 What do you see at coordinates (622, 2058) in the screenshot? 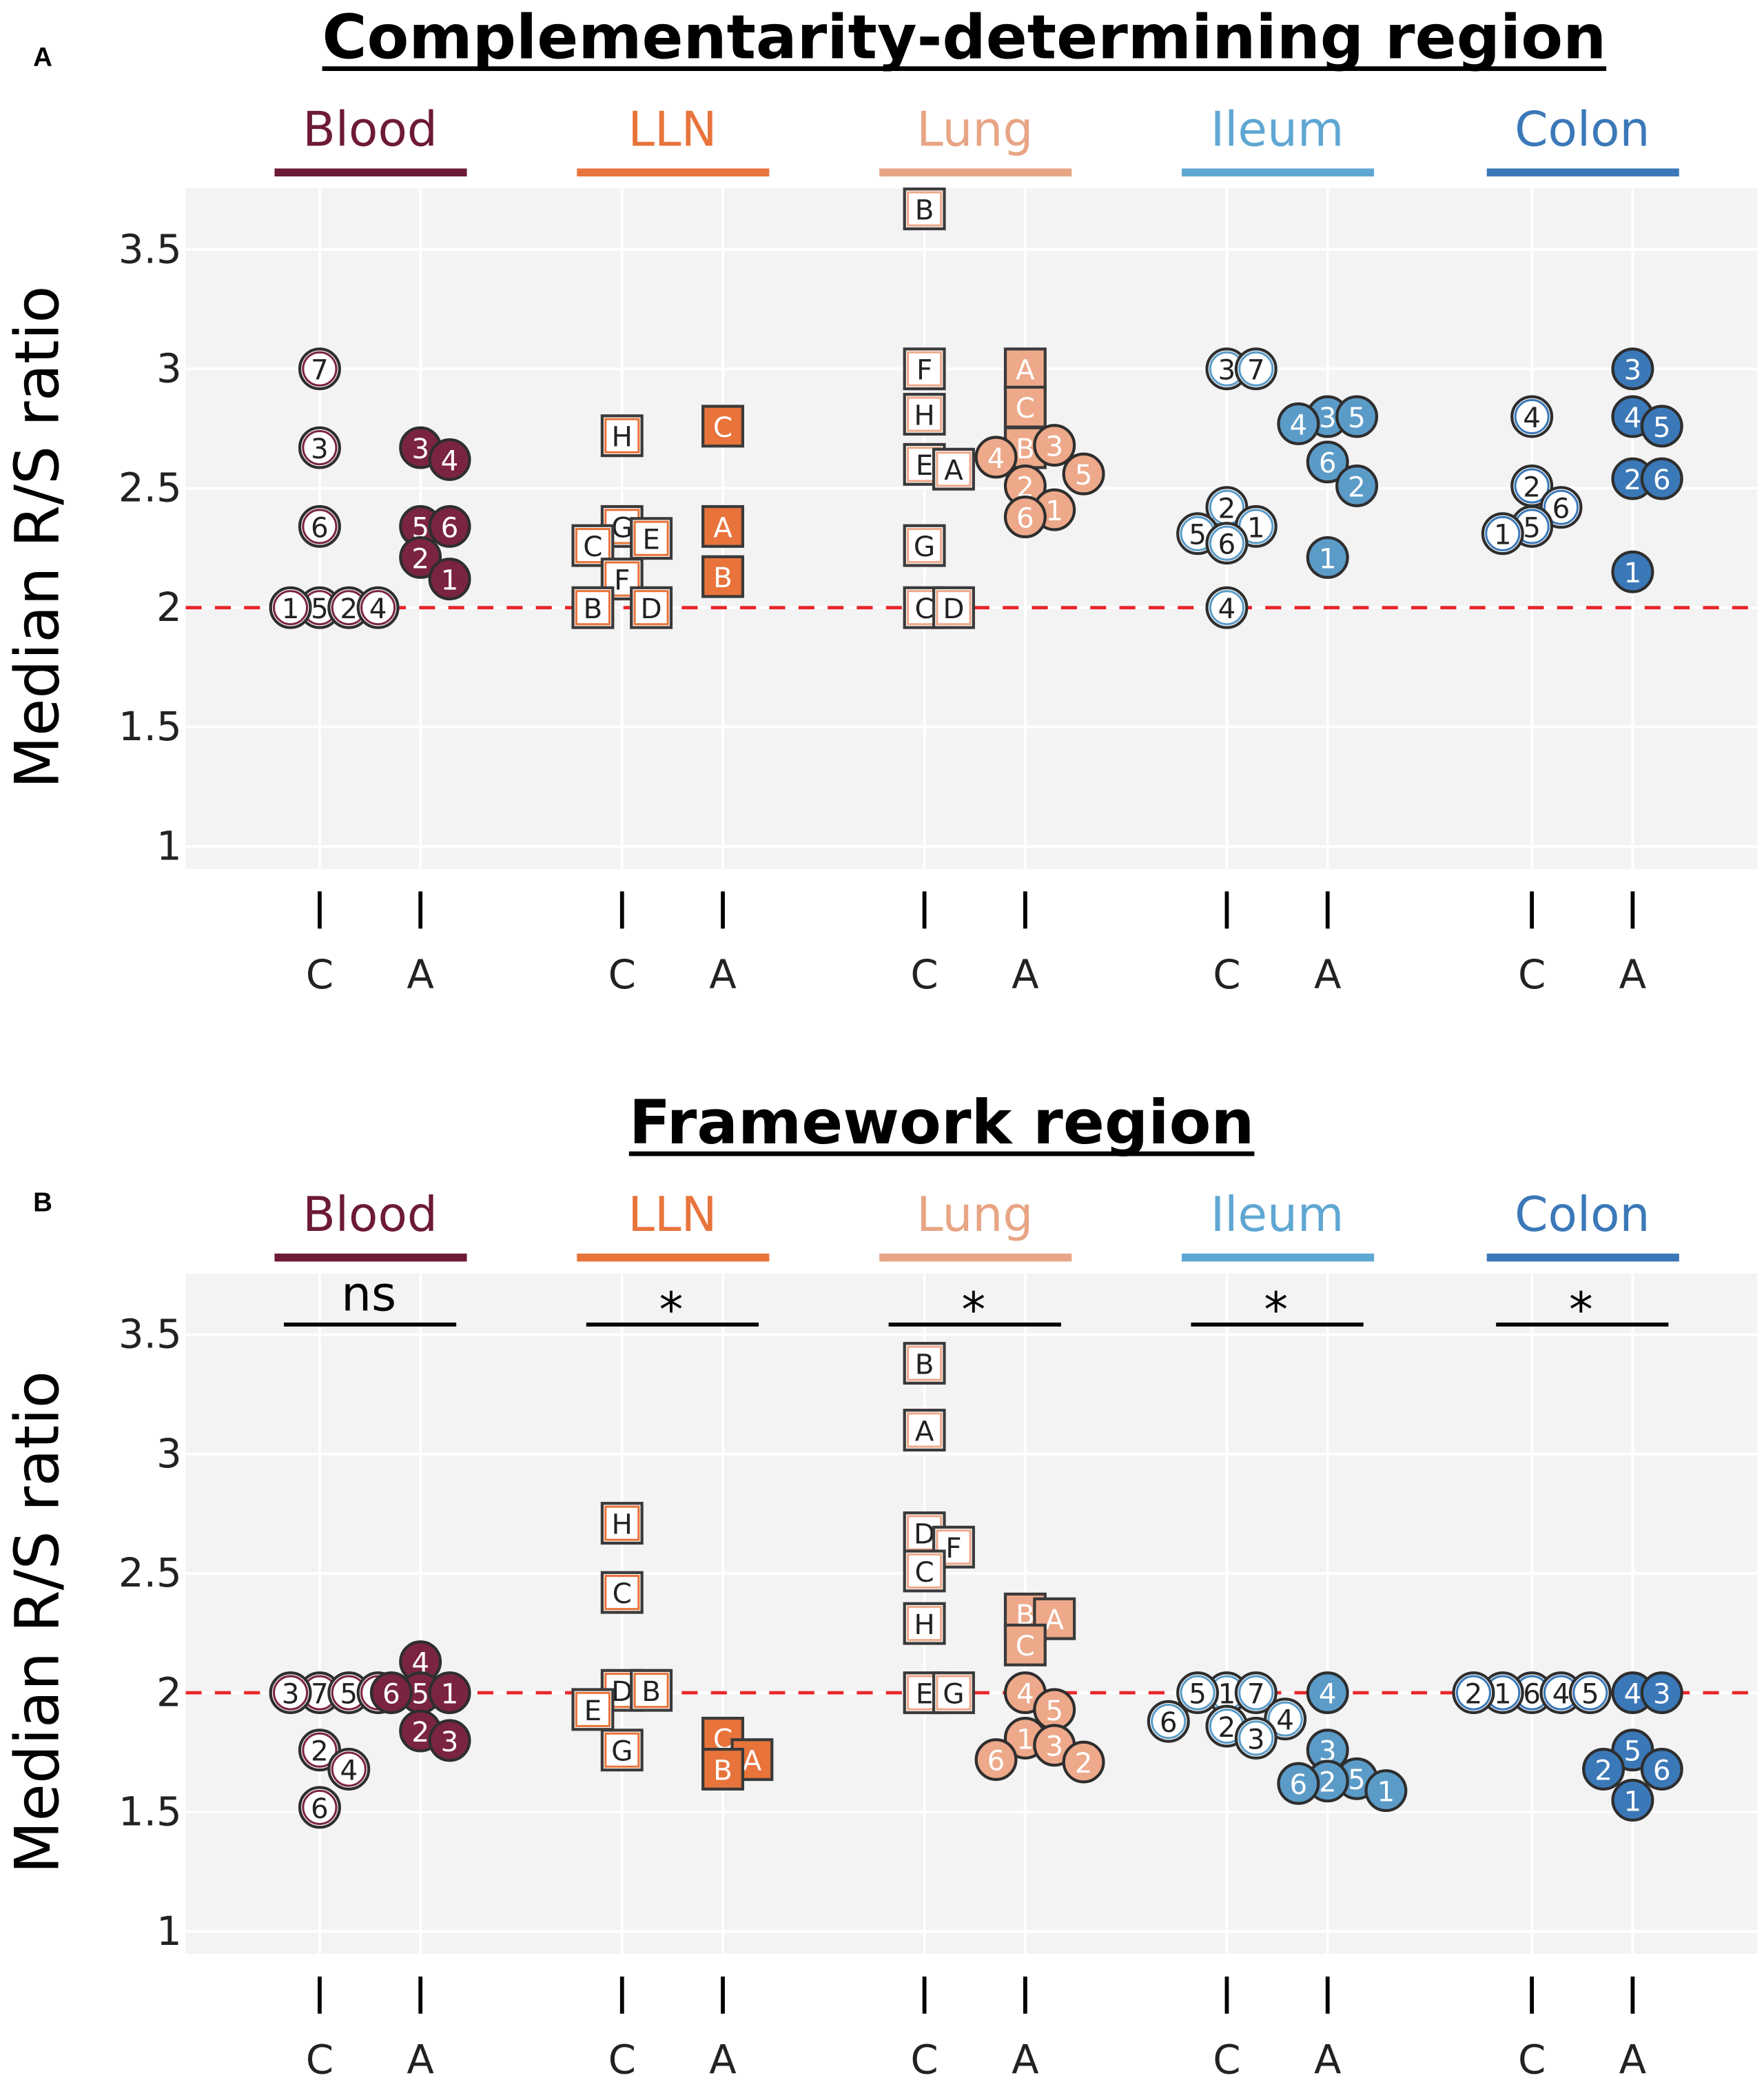
I see `x-tick-label: C` at bounding box center [622, 2058].